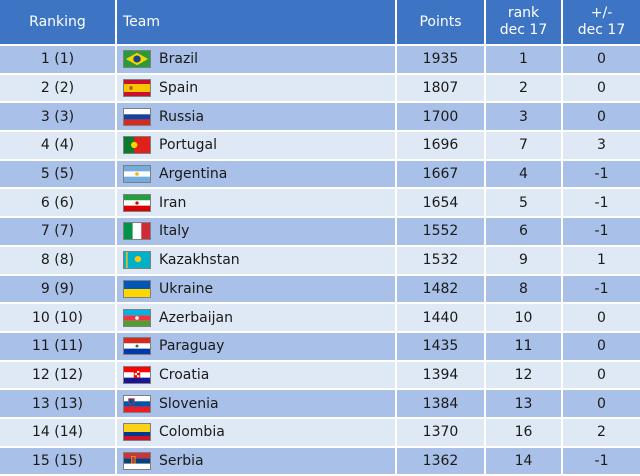 This screenshot has width=640, height=476. I want to click on change-cell: 2, so click(601, 432).